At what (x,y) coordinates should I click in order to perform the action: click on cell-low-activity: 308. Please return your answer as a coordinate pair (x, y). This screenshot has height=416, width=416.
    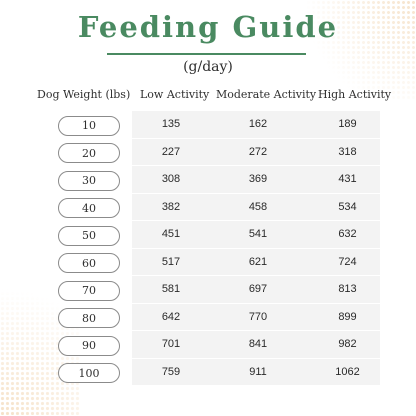
    Looking at the image, I should click on (171, 179).